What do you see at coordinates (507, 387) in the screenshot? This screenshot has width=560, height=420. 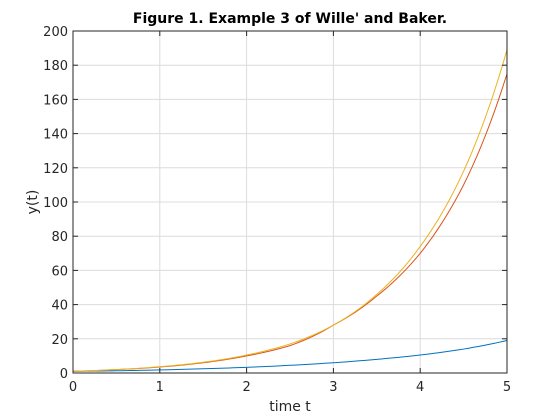 I see `x-tick-label: 5` at bounding box center [507, 387].